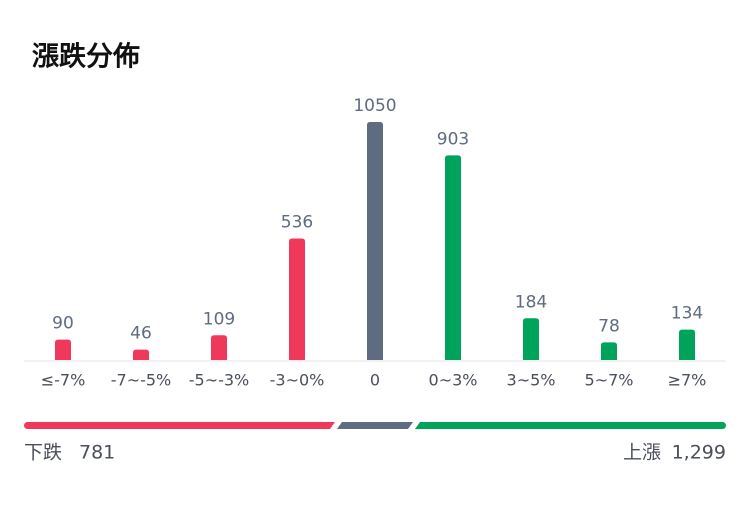 This screenshot has height=507, width=750. I want to click on up-segment, so click(570, 425).